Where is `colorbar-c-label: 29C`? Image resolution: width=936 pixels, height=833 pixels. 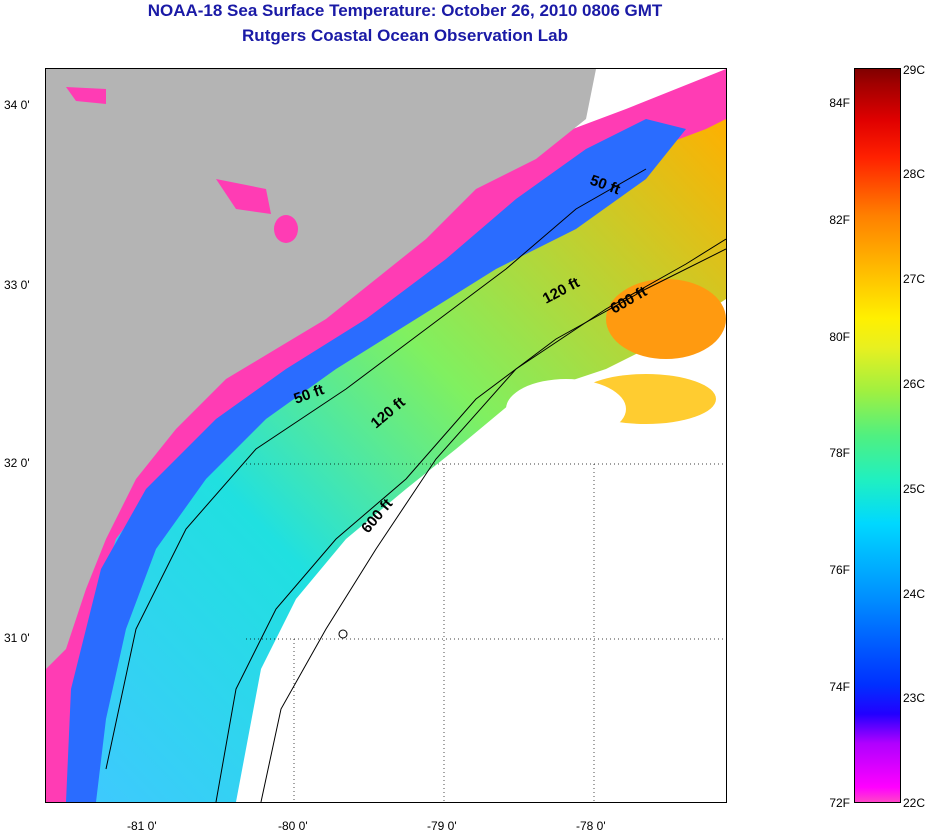
colorbar-c-label: 29C is located at coordinates (914, 70).